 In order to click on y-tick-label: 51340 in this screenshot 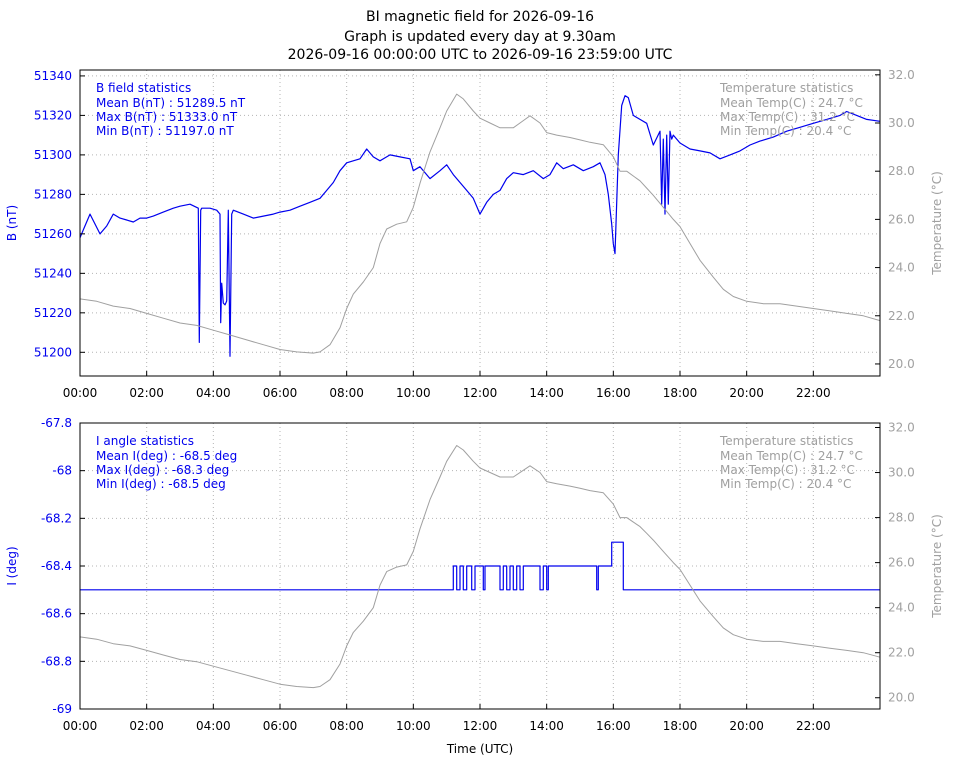, I will do `click(53, 76)`.